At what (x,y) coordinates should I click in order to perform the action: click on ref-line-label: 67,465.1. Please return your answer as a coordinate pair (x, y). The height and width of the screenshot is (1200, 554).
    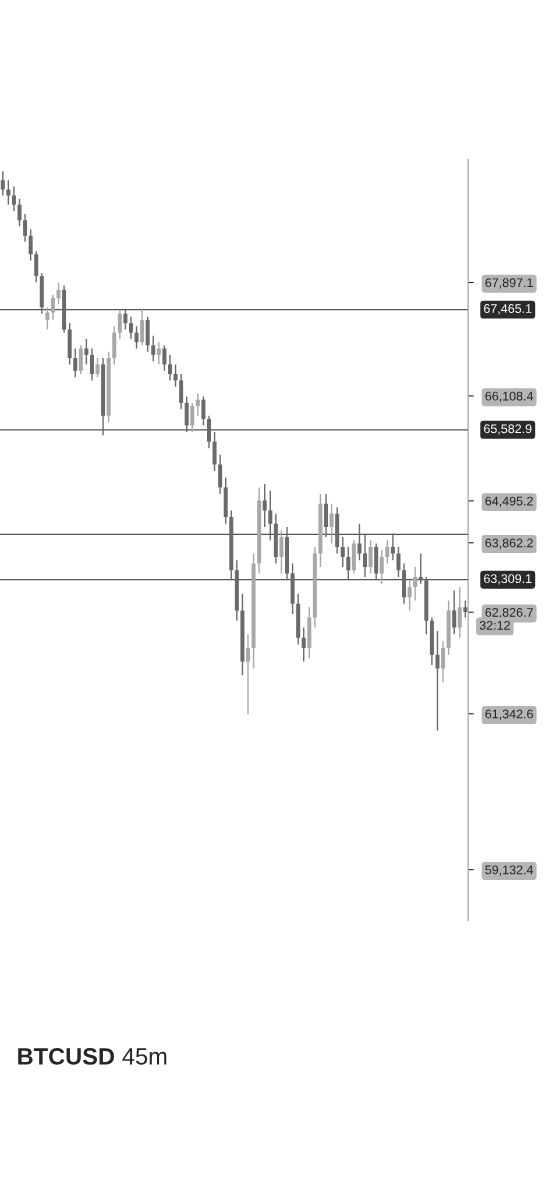
    Looking at the image, I should click on (508, 309).